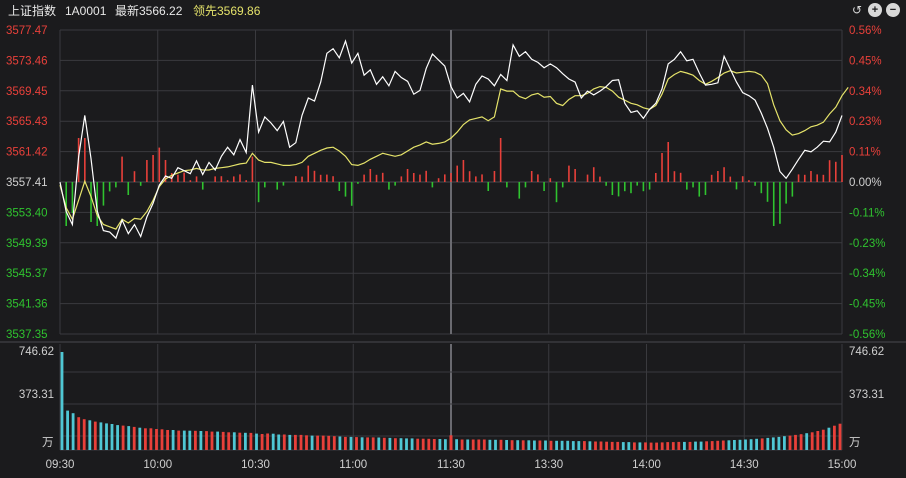 This screenshot has width=906, height=478. I want to click on volume-unit-label: 万, so click(48, 443).